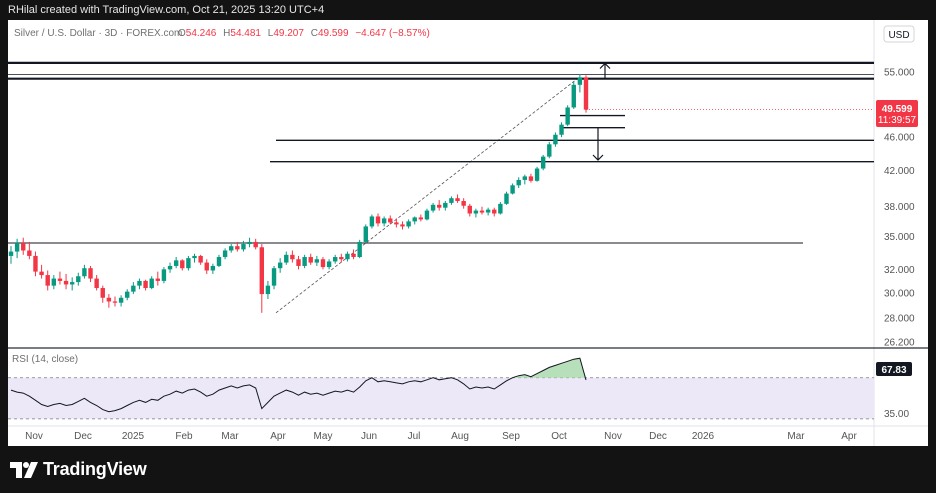  I want to click on time-tick-label: Mar, so click(230, 436).